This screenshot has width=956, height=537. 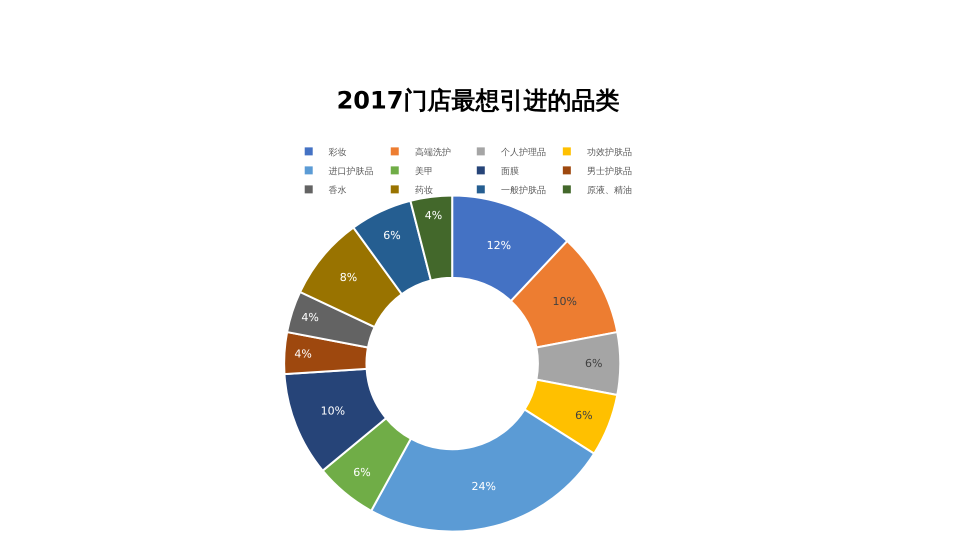 What do you see at coordinates (351, 171) in the screenshot?
I see `legend-label: 进口护肤品` at bounding box center [351, 171].